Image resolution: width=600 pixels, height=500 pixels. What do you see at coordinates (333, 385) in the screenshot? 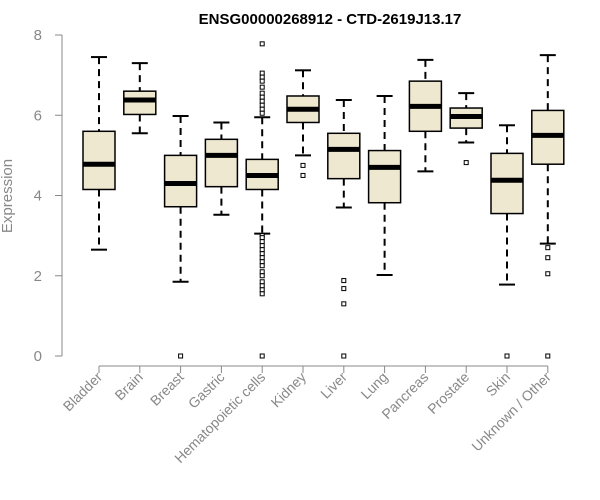
I see `x-tick-label: Liver` at bounding box center [333, 385].